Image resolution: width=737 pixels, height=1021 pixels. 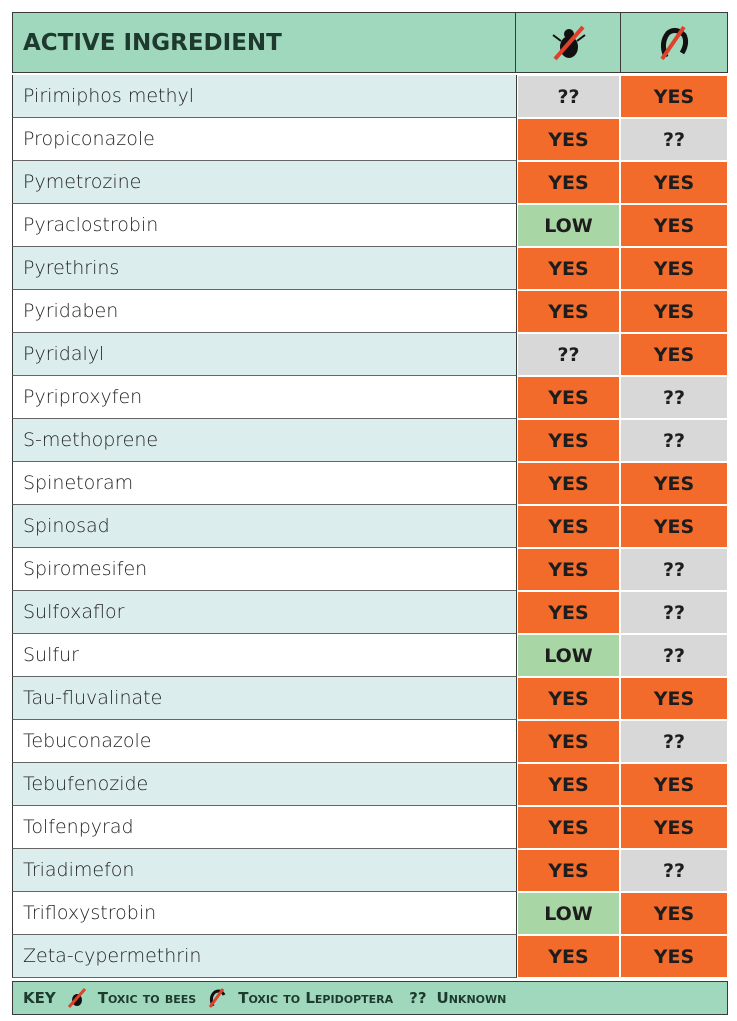 I want to click on ingredient-name: Triadimefon, so click(x=264, y=870).